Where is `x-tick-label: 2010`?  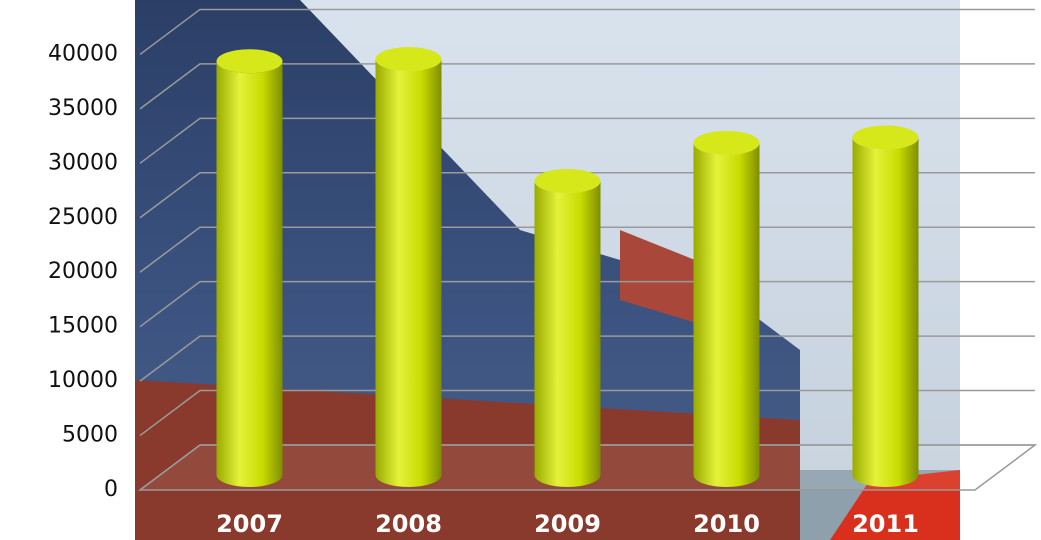 x-tick-label: 2010 is located at coordinates (726, 524).